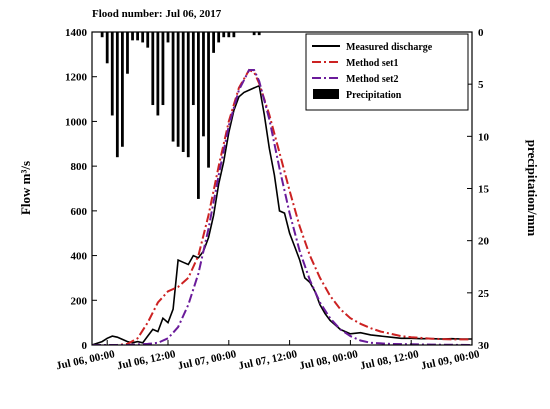 The image size is (550, 409). I want to click on left-tick-label: 400, so click(79, 257).